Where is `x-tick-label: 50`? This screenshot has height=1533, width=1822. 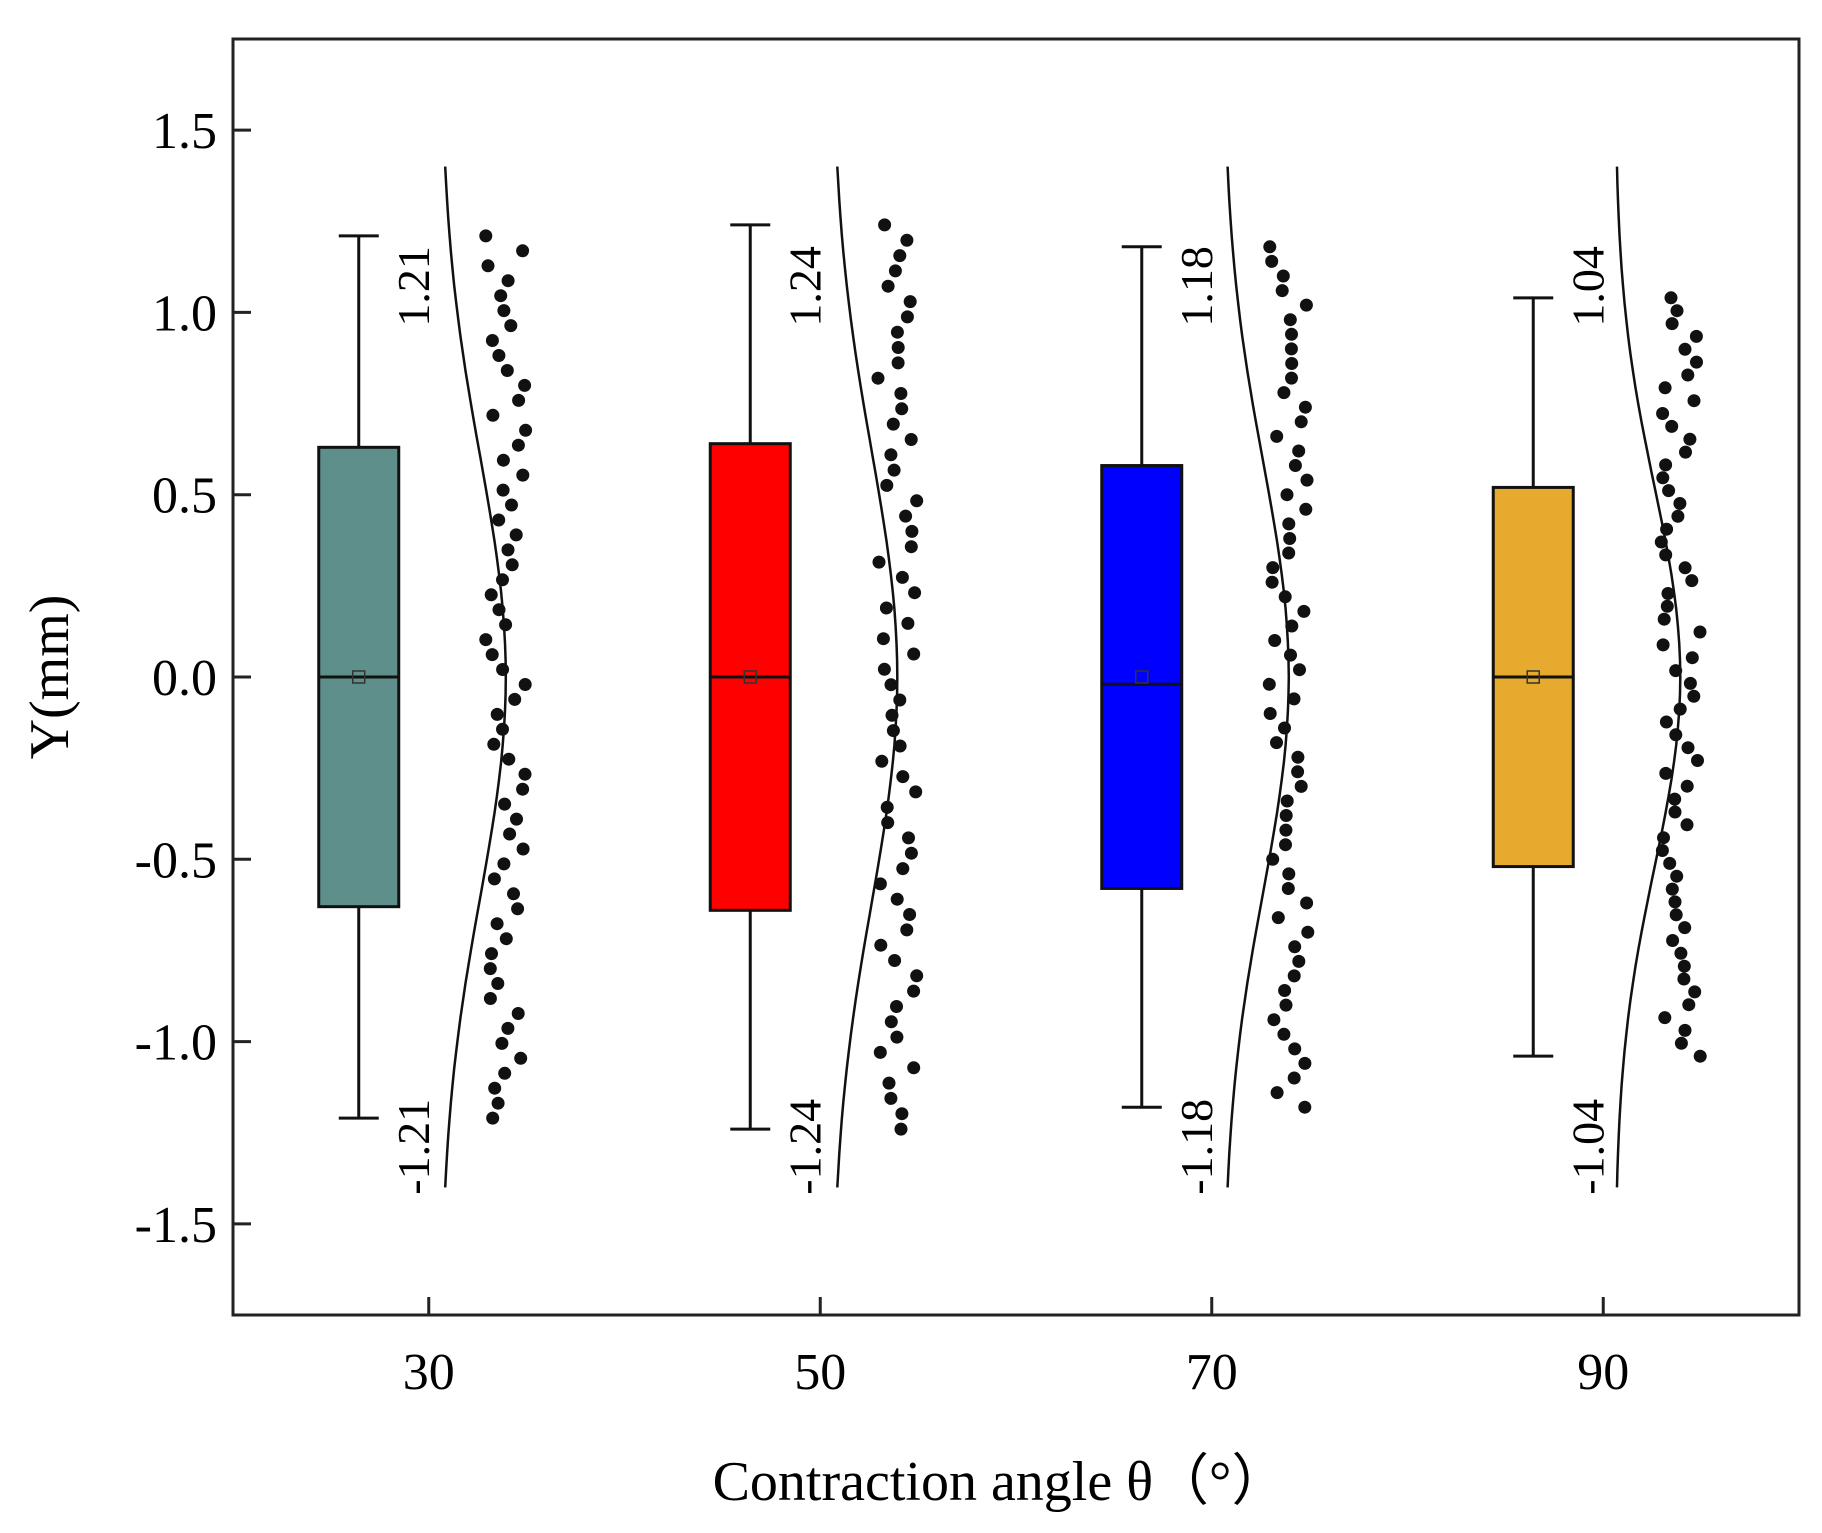 x-tick-label: 50 is located at coordinates (820, 1372).